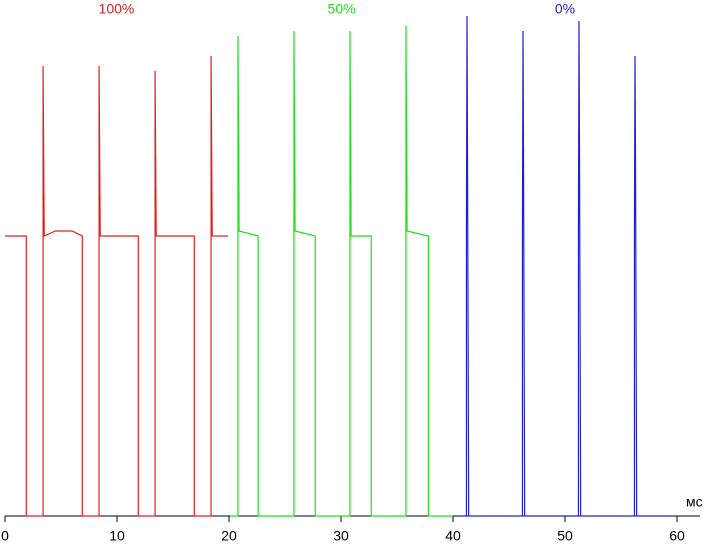 The width and height of the screenshot is (703, 544). I want to click on x-tick-label: 40, so click(453, 536).